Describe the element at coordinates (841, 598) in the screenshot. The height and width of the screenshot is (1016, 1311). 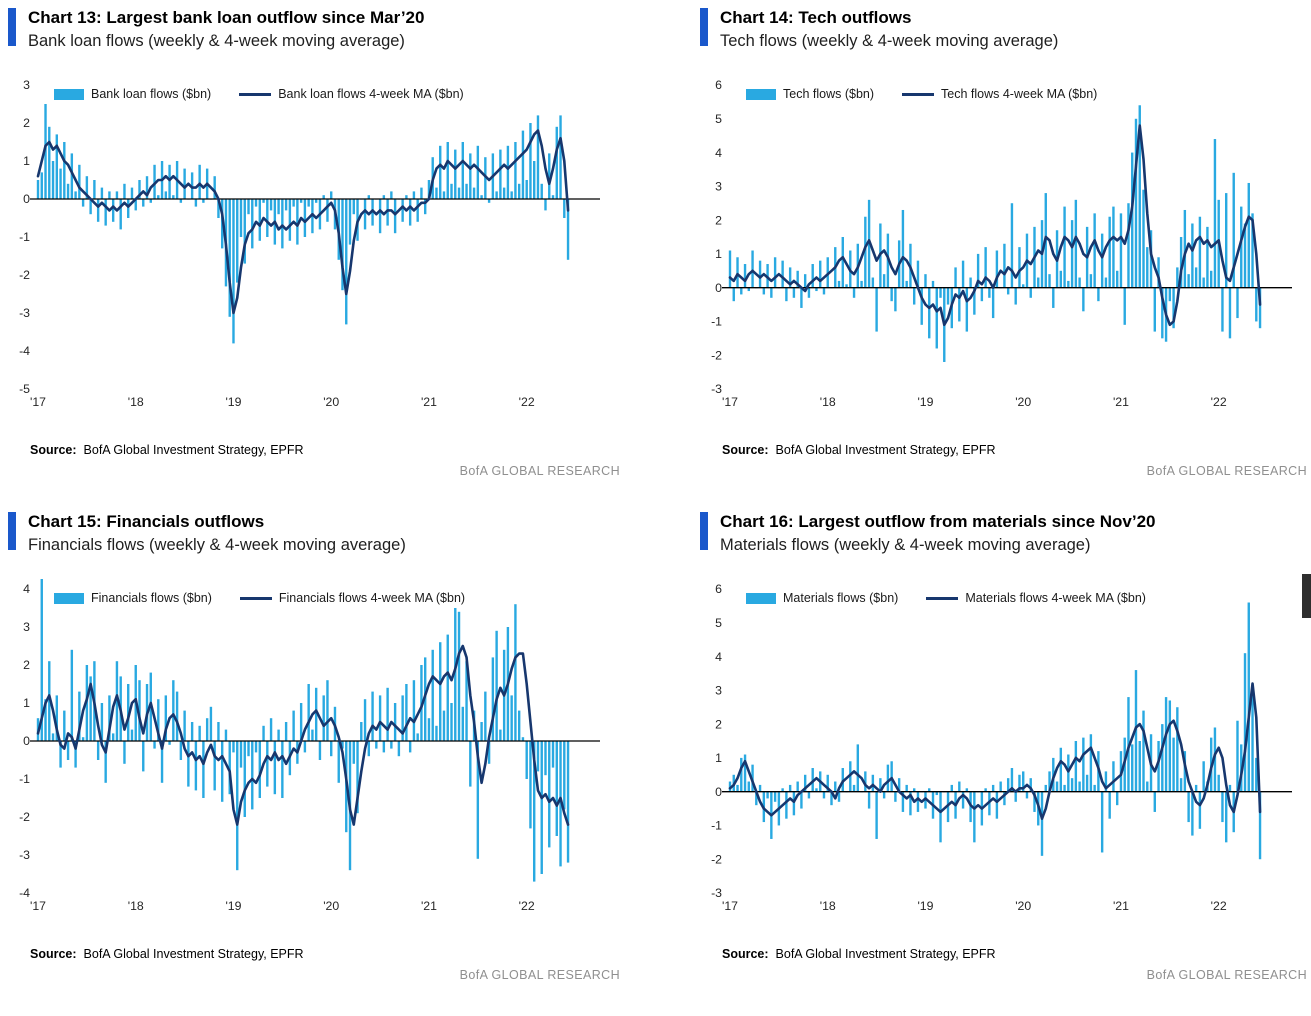
I see `legend-bar-label: Materials flows ($bn)` at that location.